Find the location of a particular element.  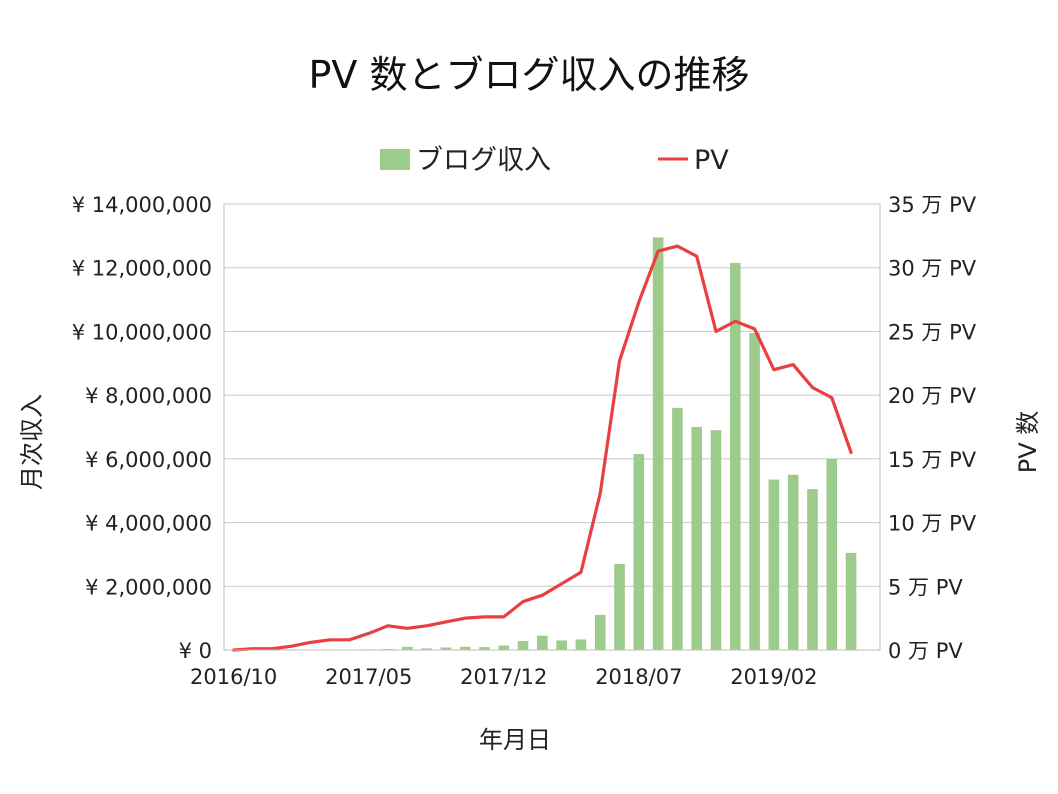

x-axis-ticks: 2016/10 2017/05 2017/12 2018/07 2019/02 is located at coordinates (503, 677).